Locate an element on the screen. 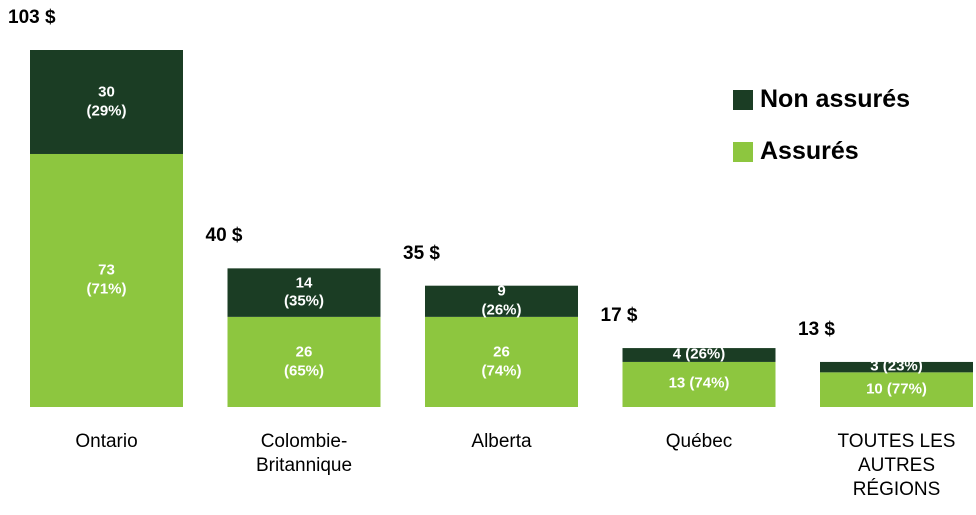  value-label: 4 (26%) is located at coordinates (699, 354).